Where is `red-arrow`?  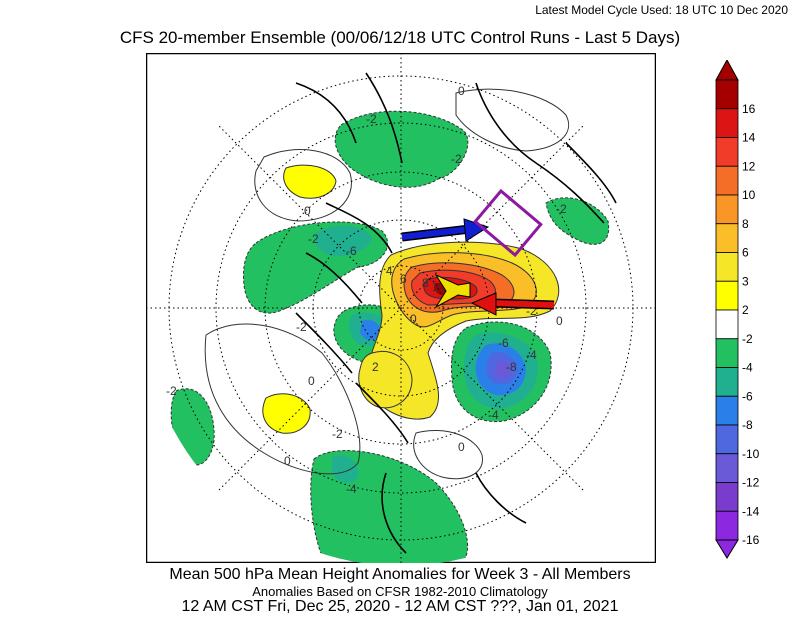 red-arrow is located at coordinates (512, 304).